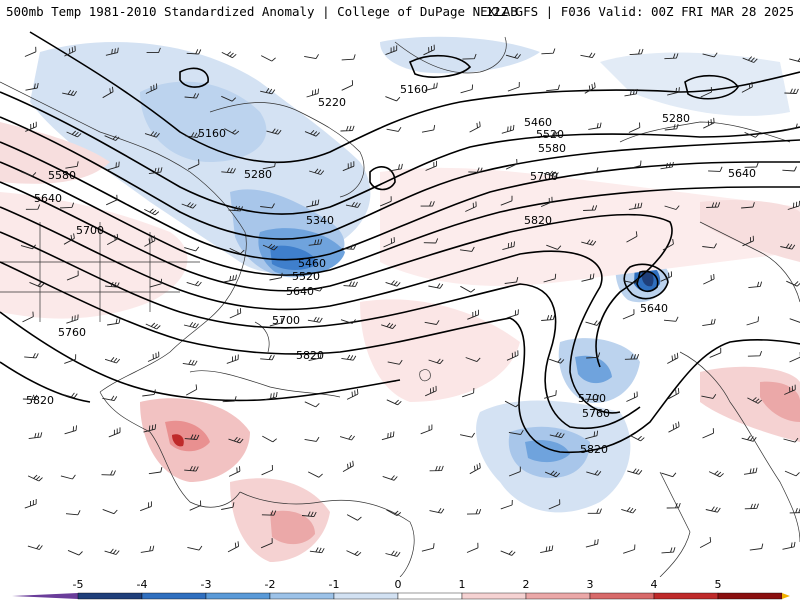  What do you see at coordinates (334, 584) in the screenshot?
I see `colorbar-tick-label: -1` at bounding box center [334, 584].